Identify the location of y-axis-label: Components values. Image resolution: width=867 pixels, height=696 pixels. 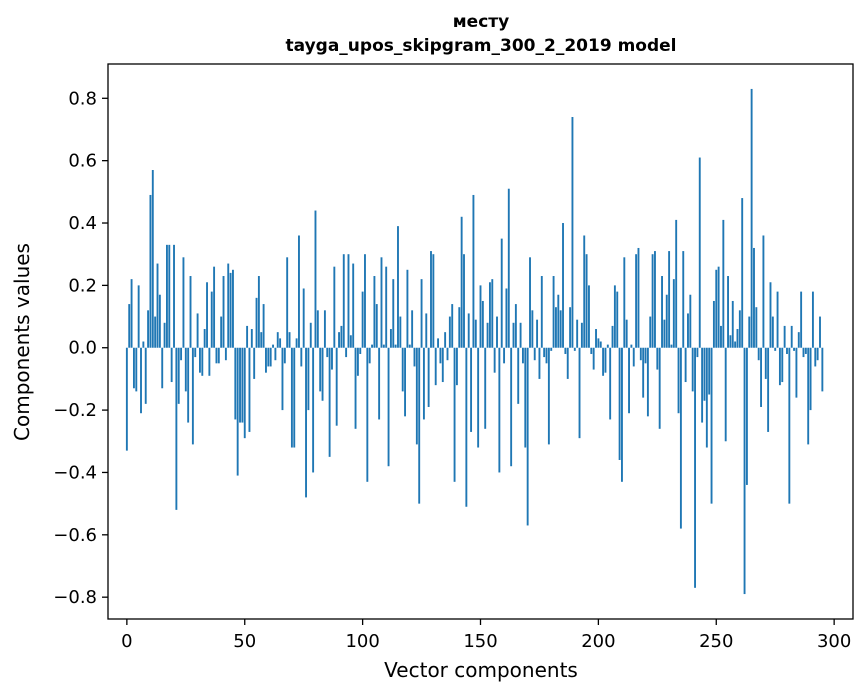
(22, 342).